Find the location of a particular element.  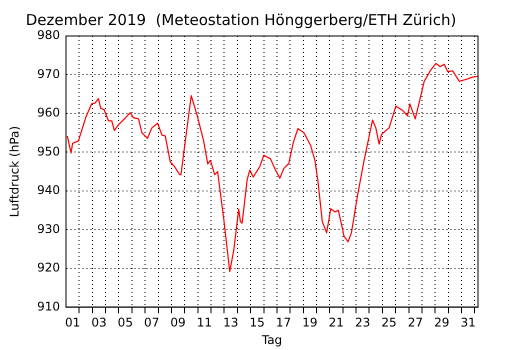

y-tick-label: 980 is located at coordinates (48, 35).